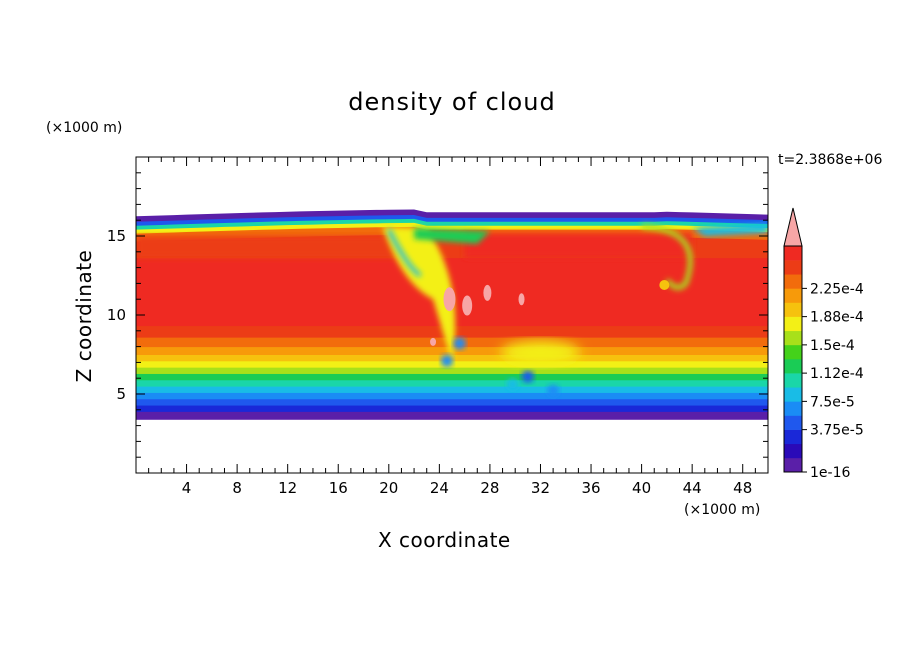  What do you see at coordinates (692, 488) in the screenshot?
I see `x-tick-label: 44` at bounding box center [692, 488].